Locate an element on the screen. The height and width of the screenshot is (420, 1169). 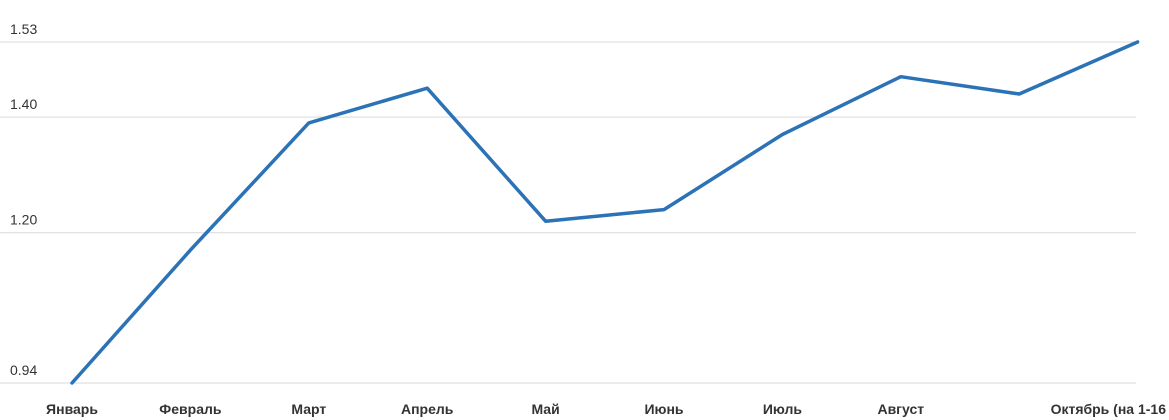
x-tick-label: Июнь is located at coordinates (663, 409).